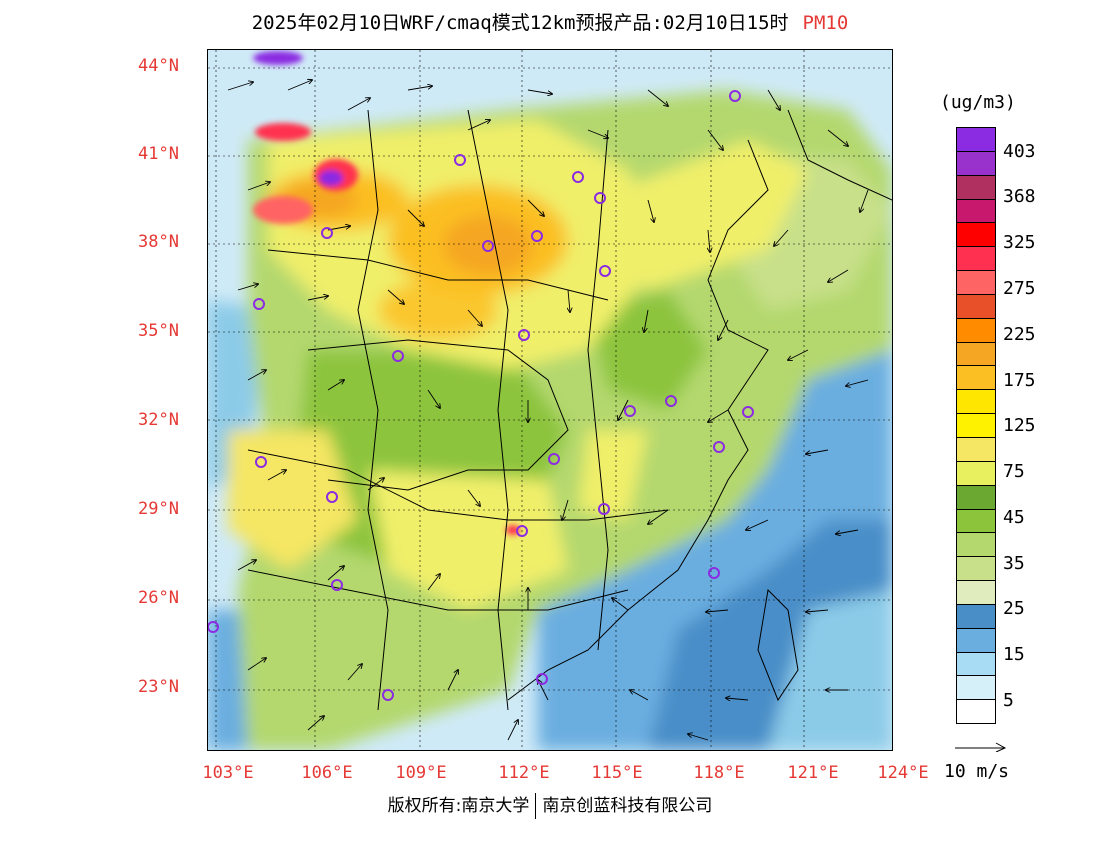 This screenshot has height=850, width=1100. Describe the element at coordinates (158, 687) in the screenshot. I see `lat-label-23: 23°N` at that location.